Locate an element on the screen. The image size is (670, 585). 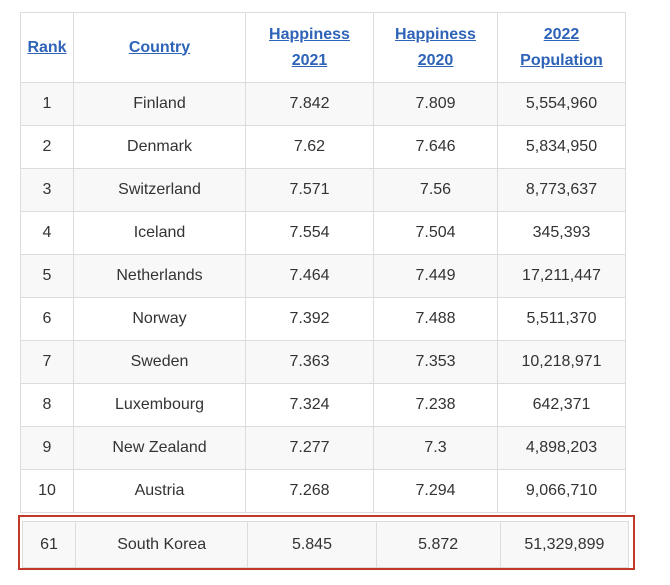
happiness-2020-cell: 7.488 is located at coordinates (435, 319).